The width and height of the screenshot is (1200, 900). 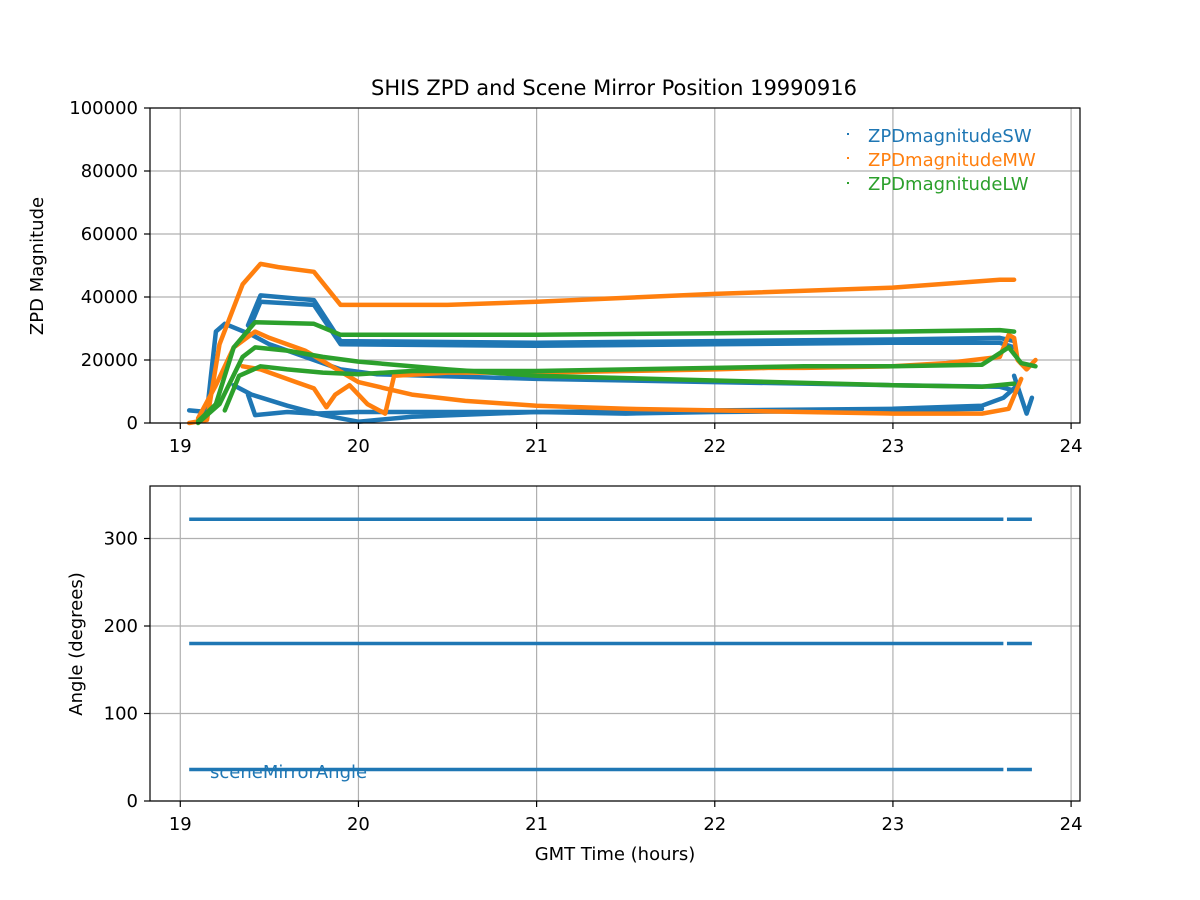 What do you see at coordinates (358, 824) in the screenshot?
I see `angle-x-tick-label: 20` at bounding box center [358, 824].